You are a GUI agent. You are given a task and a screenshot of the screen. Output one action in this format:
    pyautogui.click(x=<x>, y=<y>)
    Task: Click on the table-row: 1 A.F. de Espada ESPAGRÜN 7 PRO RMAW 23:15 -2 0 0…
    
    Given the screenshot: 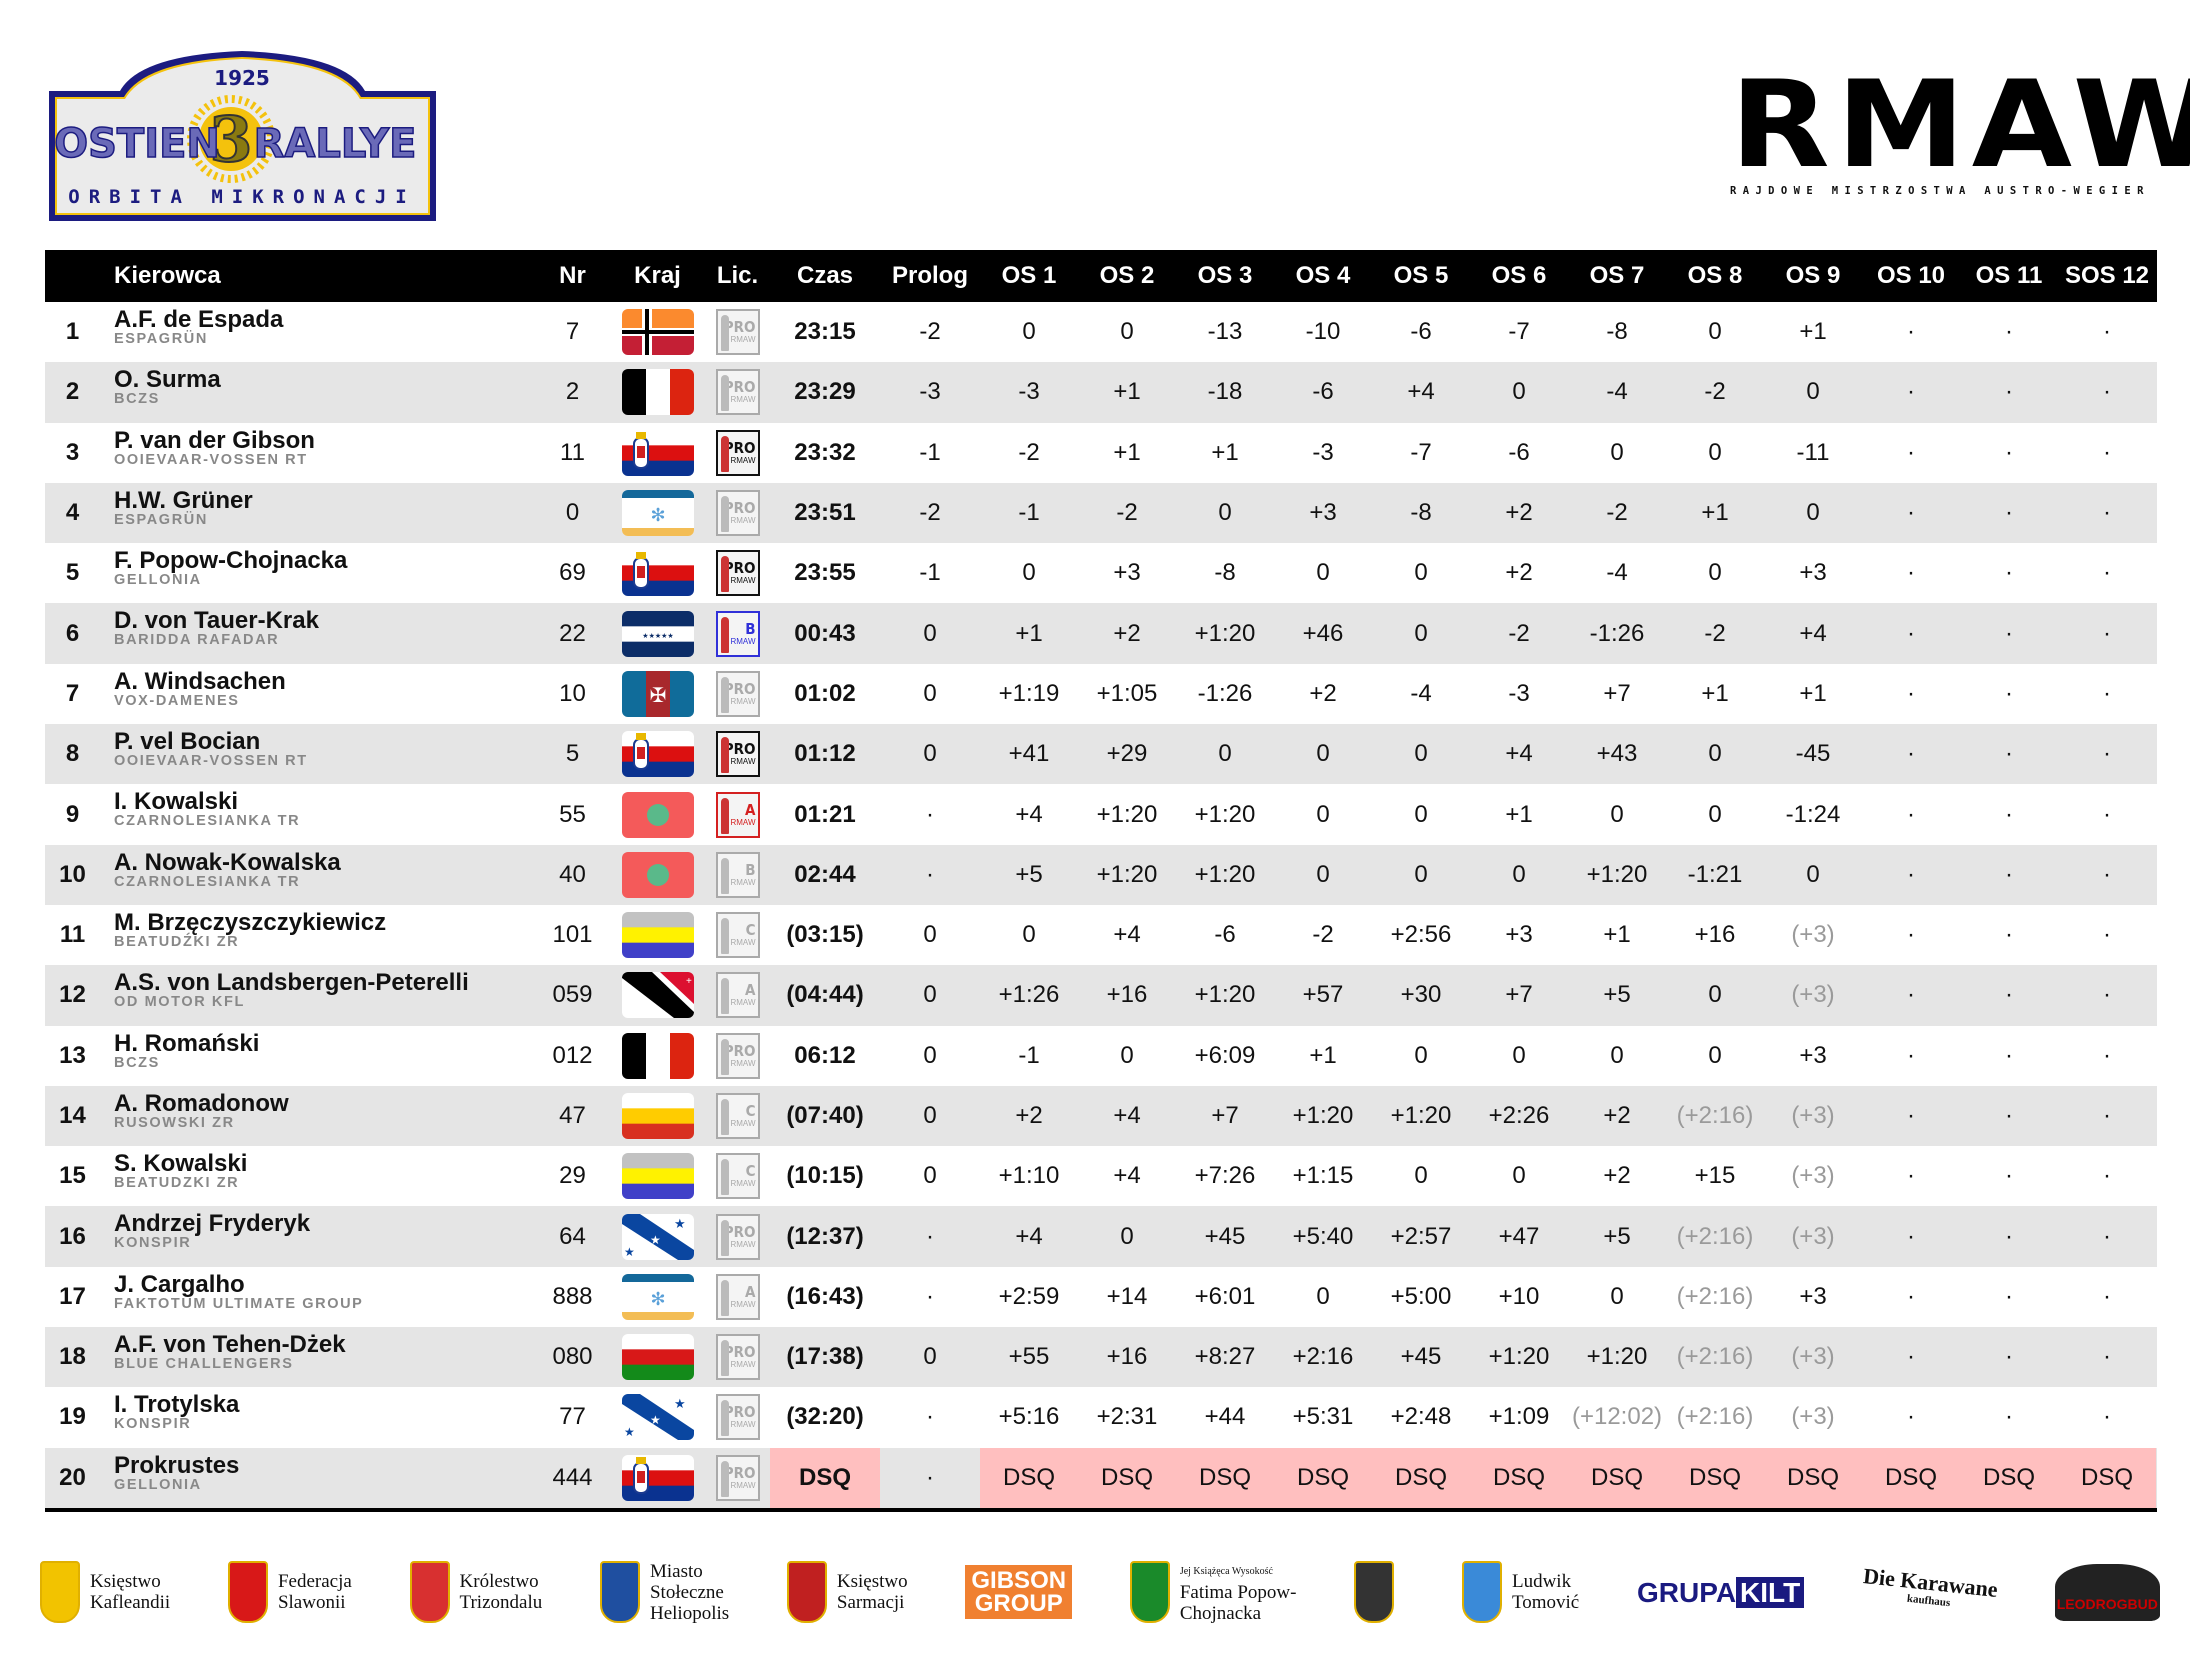 What is the action you would take?
    pyautogui.click(x=1101, y=332)
    